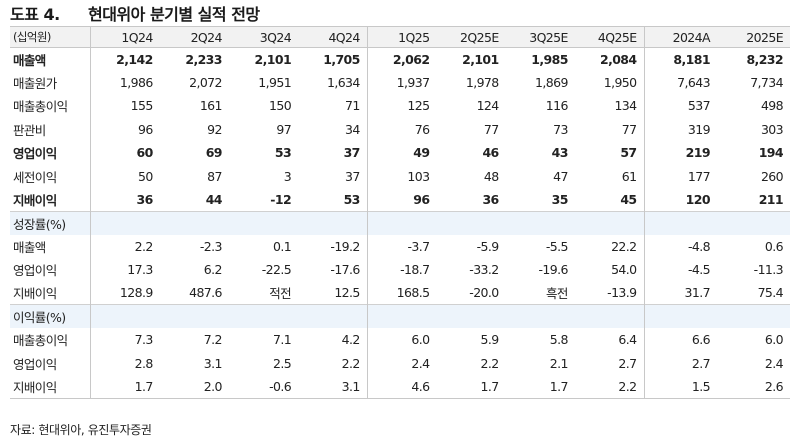 The image size is (800, 441). What do you see at coordinates (51, 316) in the screenshot?
I see `section-label: 이익률(%)` at bounding box center [51, 316].